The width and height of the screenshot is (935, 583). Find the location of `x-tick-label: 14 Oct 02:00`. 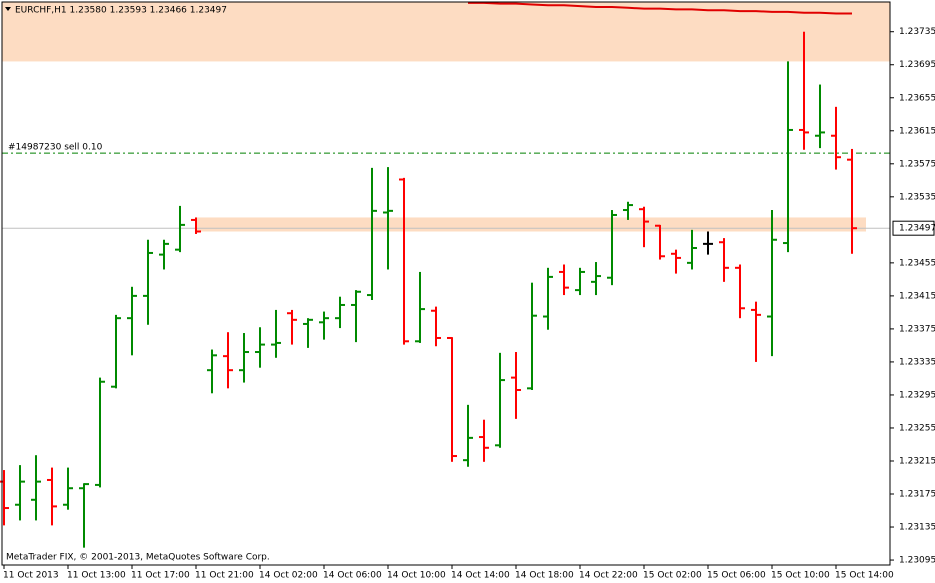

x-tick-label: 14 Oct 02:00 is located at coordinates (288, 576).